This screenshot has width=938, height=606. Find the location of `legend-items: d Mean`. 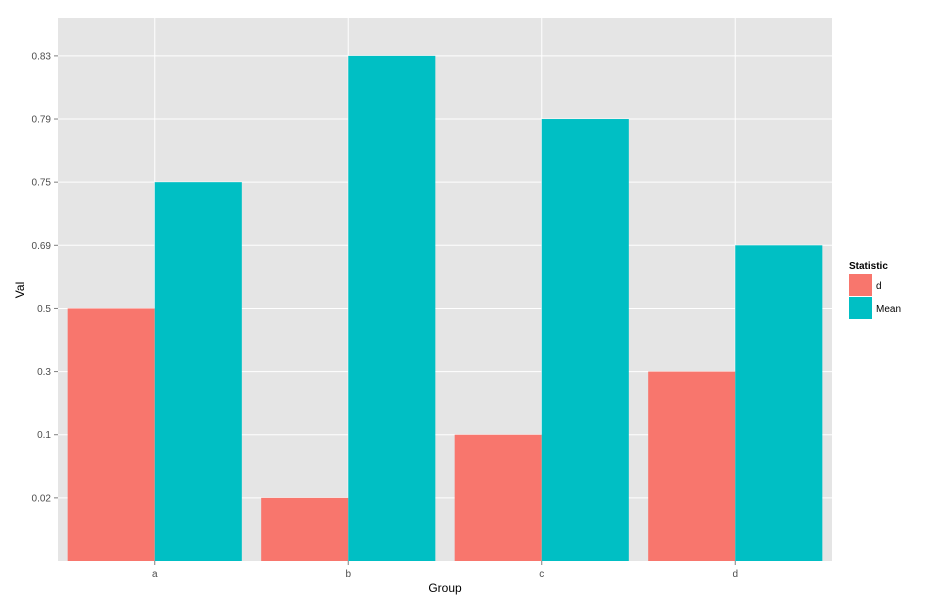

legend-items: d Mean is located at coordinates (875, 296).